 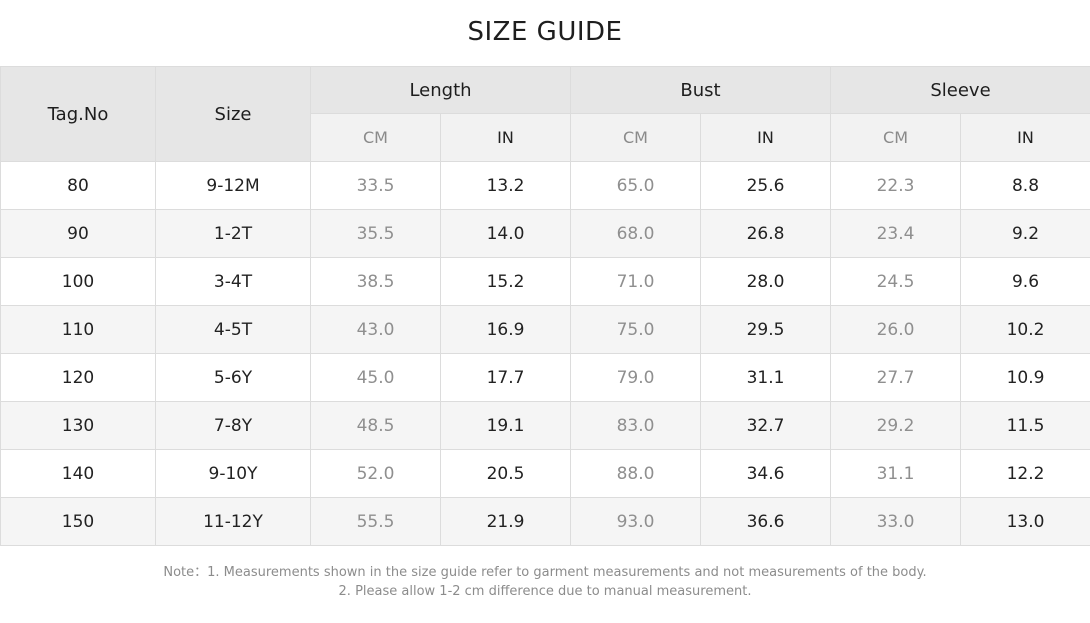 I want to click on table-row: 100 3-4T 38.5 15.2 71.0 28.0 24.5 9.6, so click(x=545, y=281).